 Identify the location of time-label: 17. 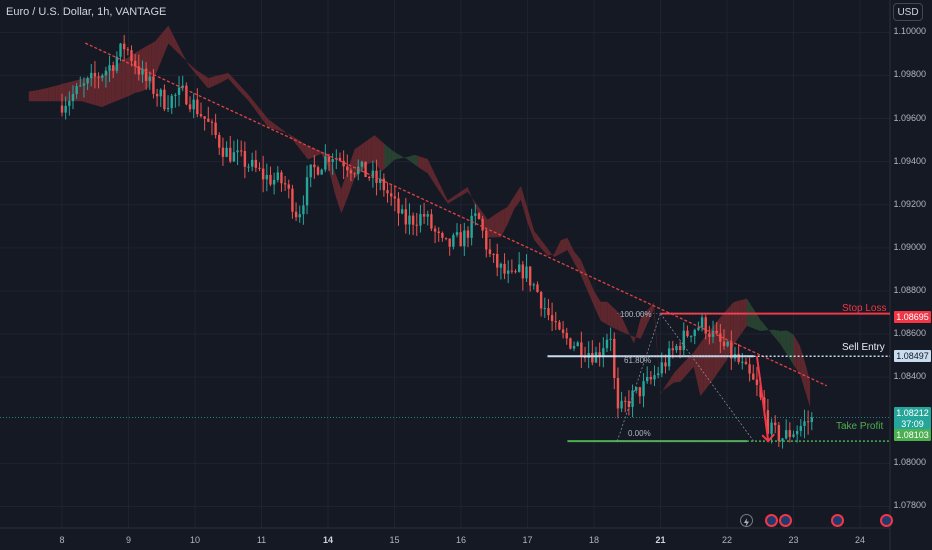
(527, 540).